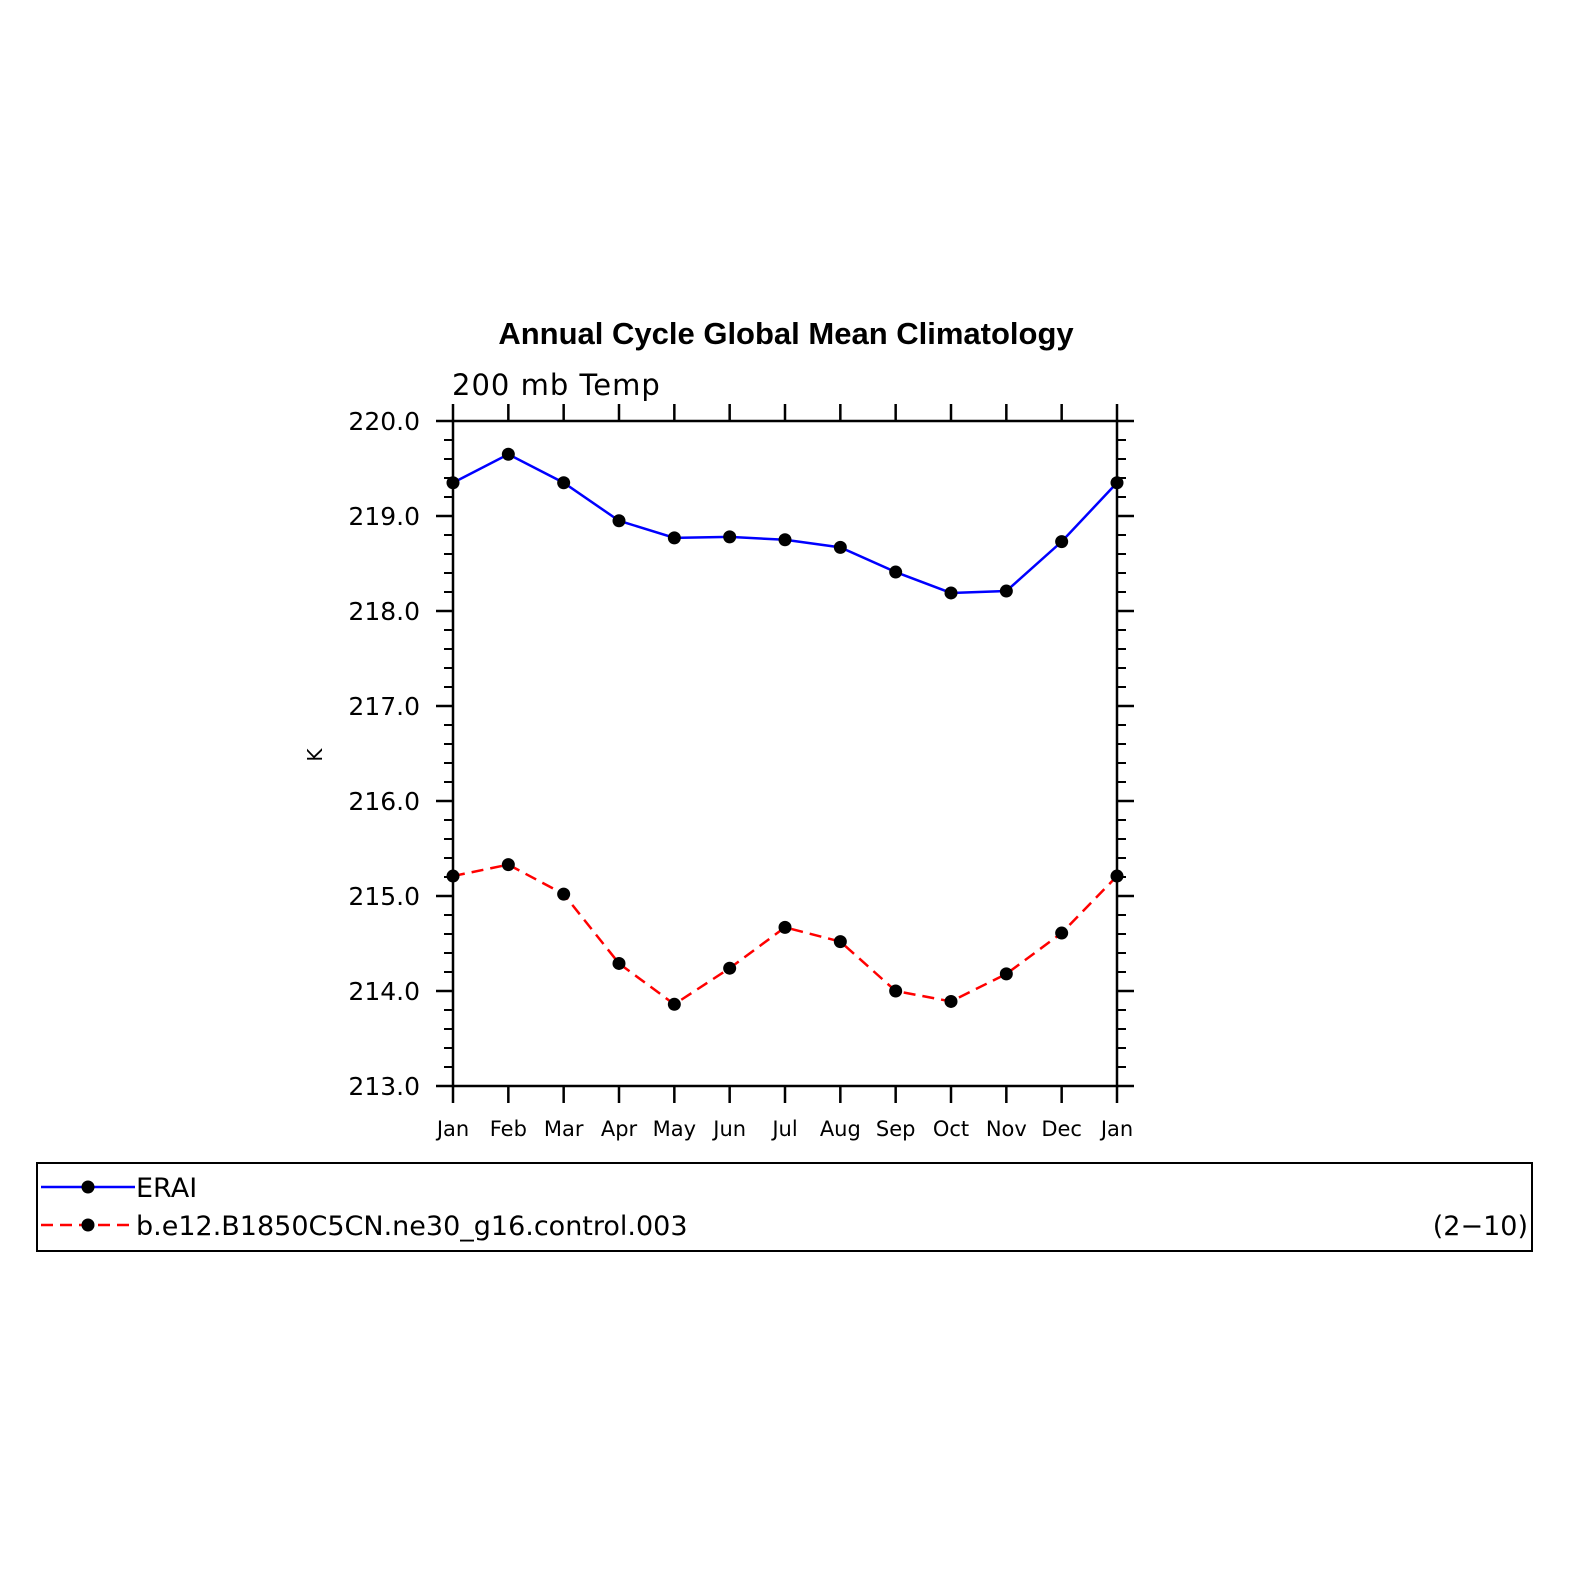 The image size is (1575, 1575). Describe the element at coordinates (786, 333) in the screenshot. I see `chart-title: Annual Cycle Global Mean Climatology` at that location.